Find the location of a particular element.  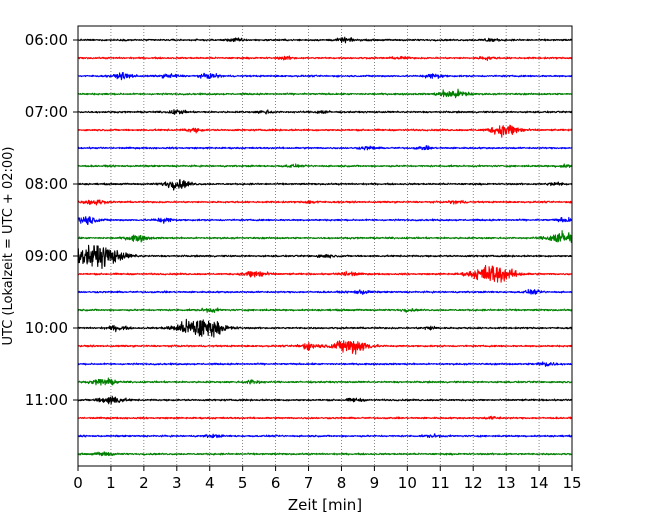

y-tick-label: 08:00 is located at coordinates (46, 184).